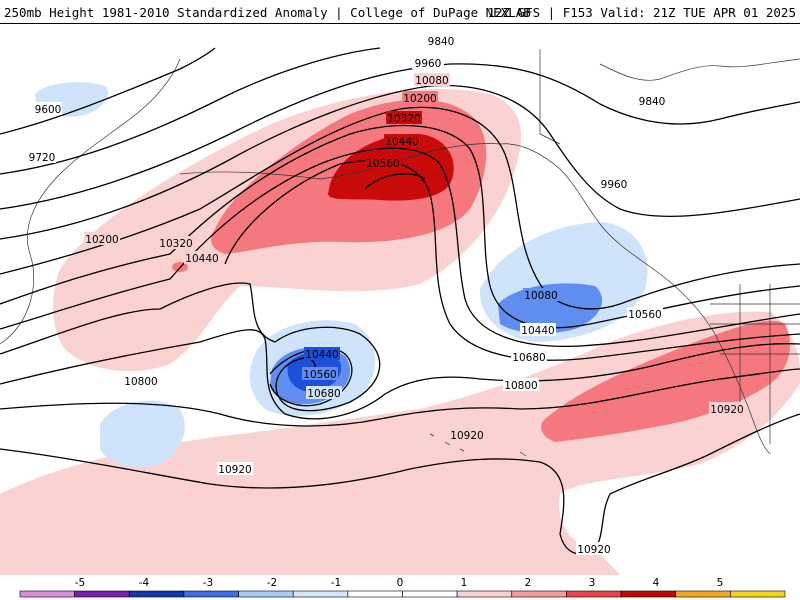  I want to click on contour-label-9600: 9600, so click(48, 110).